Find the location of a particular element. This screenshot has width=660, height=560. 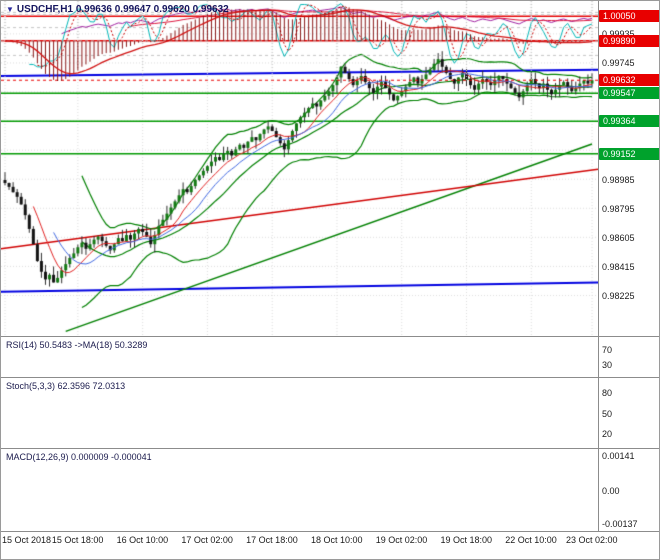

stoch-axis-label: 20 is located at coordinates (607, 433).